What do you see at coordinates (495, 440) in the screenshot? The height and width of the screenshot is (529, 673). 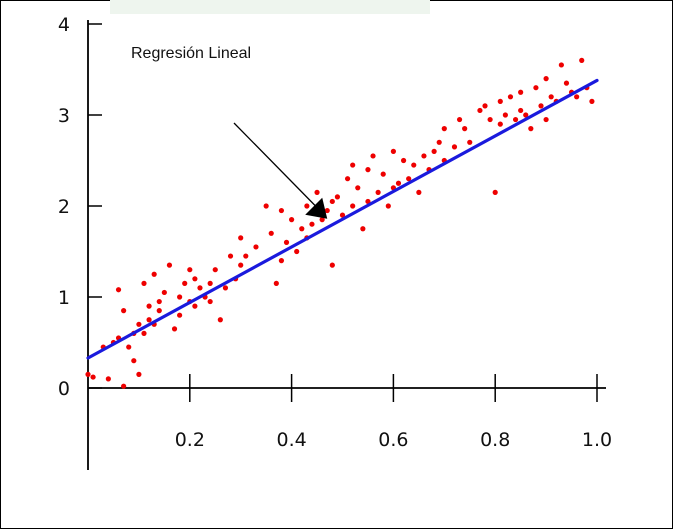 I see `x-tick-label: 0.8` at bounding box center [495, 440].